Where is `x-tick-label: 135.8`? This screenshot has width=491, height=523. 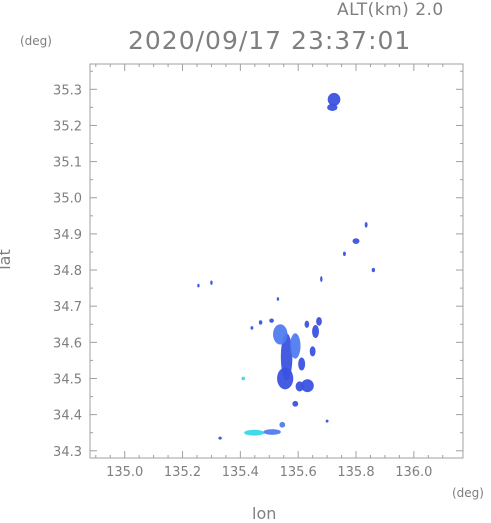 x-tick-label: 135.8 is located at coordinates (355, 472).